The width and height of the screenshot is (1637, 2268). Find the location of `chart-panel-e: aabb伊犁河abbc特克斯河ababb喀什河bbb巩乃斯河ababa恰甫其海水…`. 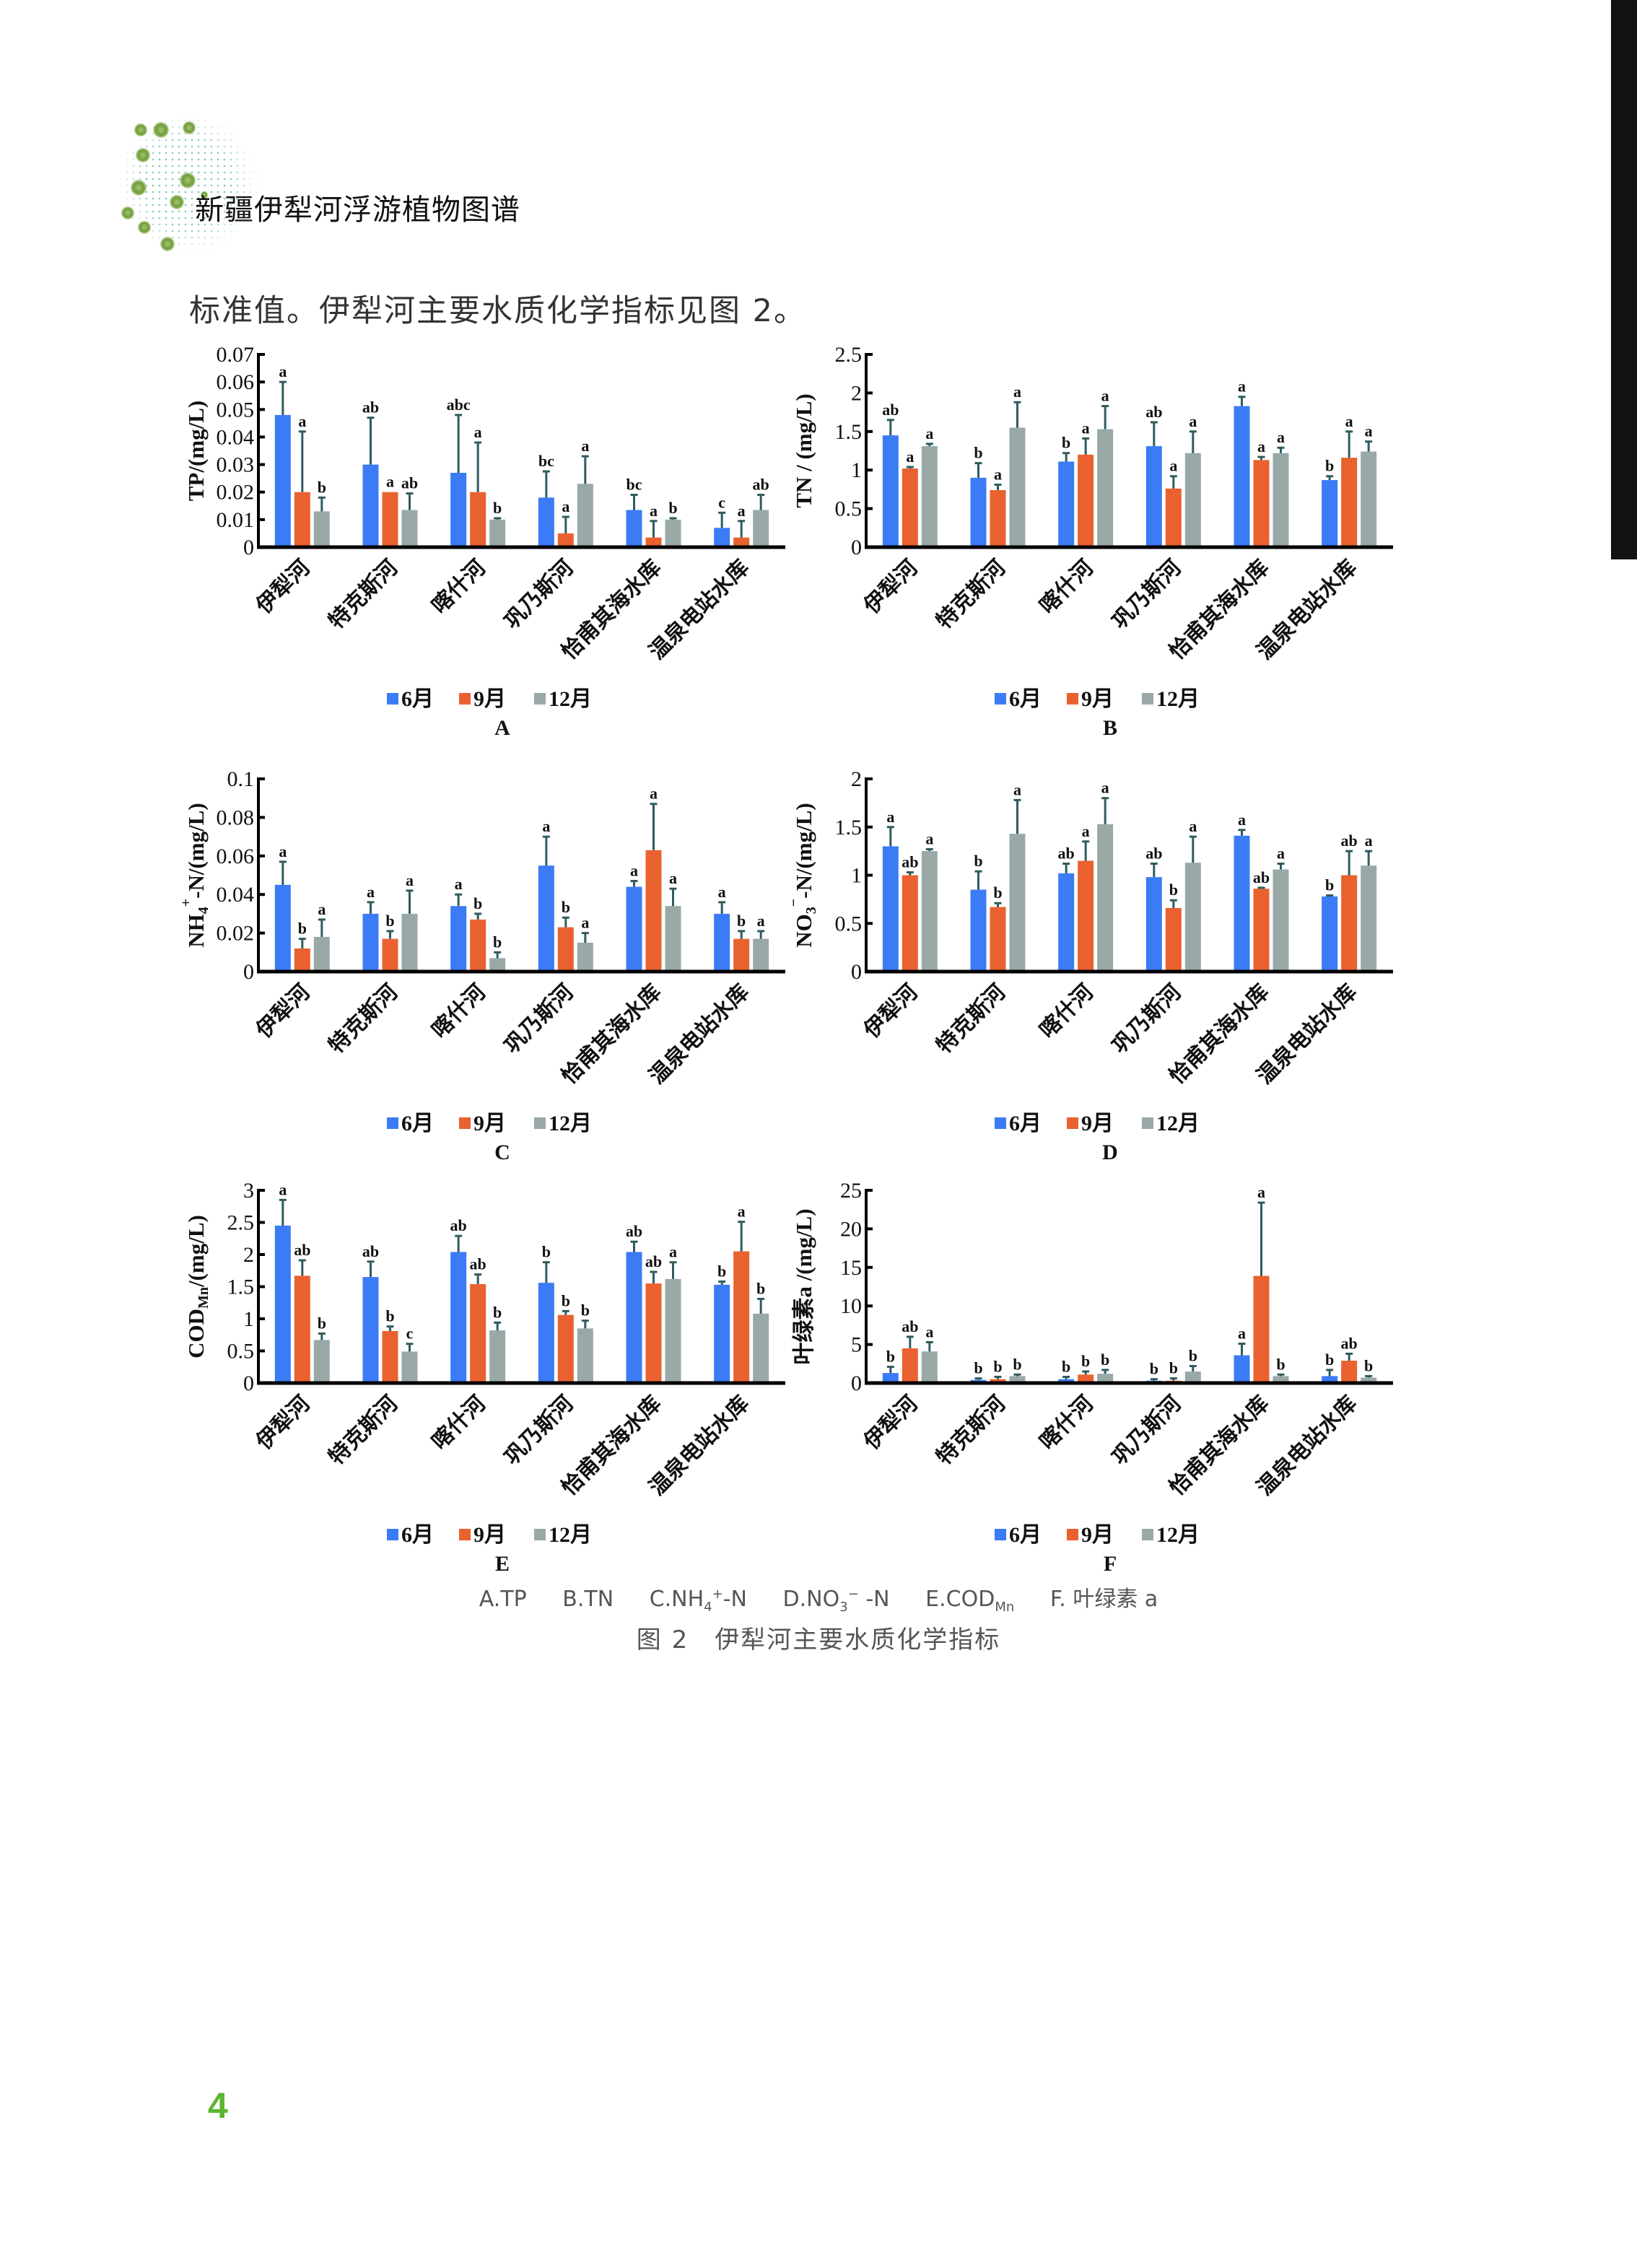

chart-panel-e: aabb伊犁河abbc特克斯河ababb喀什河bbb巩乃斯河ababa恰甫其海水… is located at coordinates (484, 1377).